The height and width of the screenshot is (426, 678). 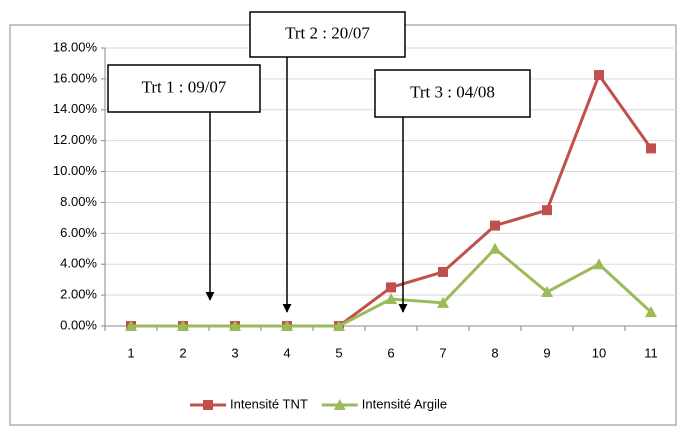 I want to click on x-tick-label: 9, so click(x=546, y=352).